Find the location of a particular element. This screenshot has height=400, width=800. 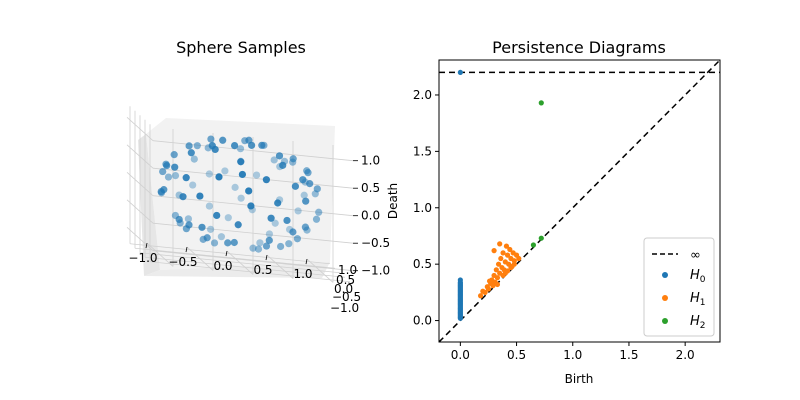

y-axis-label: Death is located at coordinates (393, 201).